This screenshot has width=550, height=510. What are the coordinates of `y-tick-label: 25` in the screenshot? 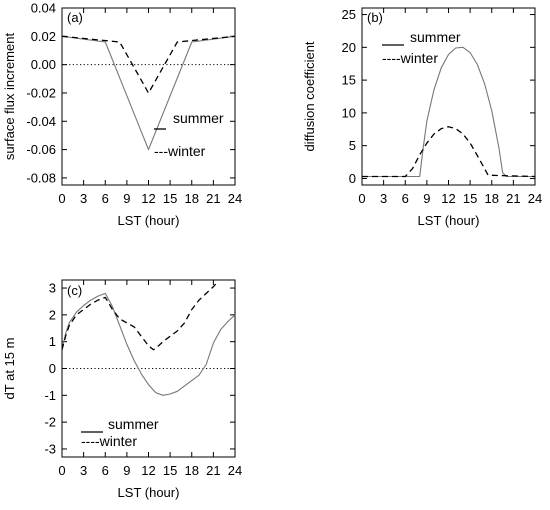 It's located at (349, 14).